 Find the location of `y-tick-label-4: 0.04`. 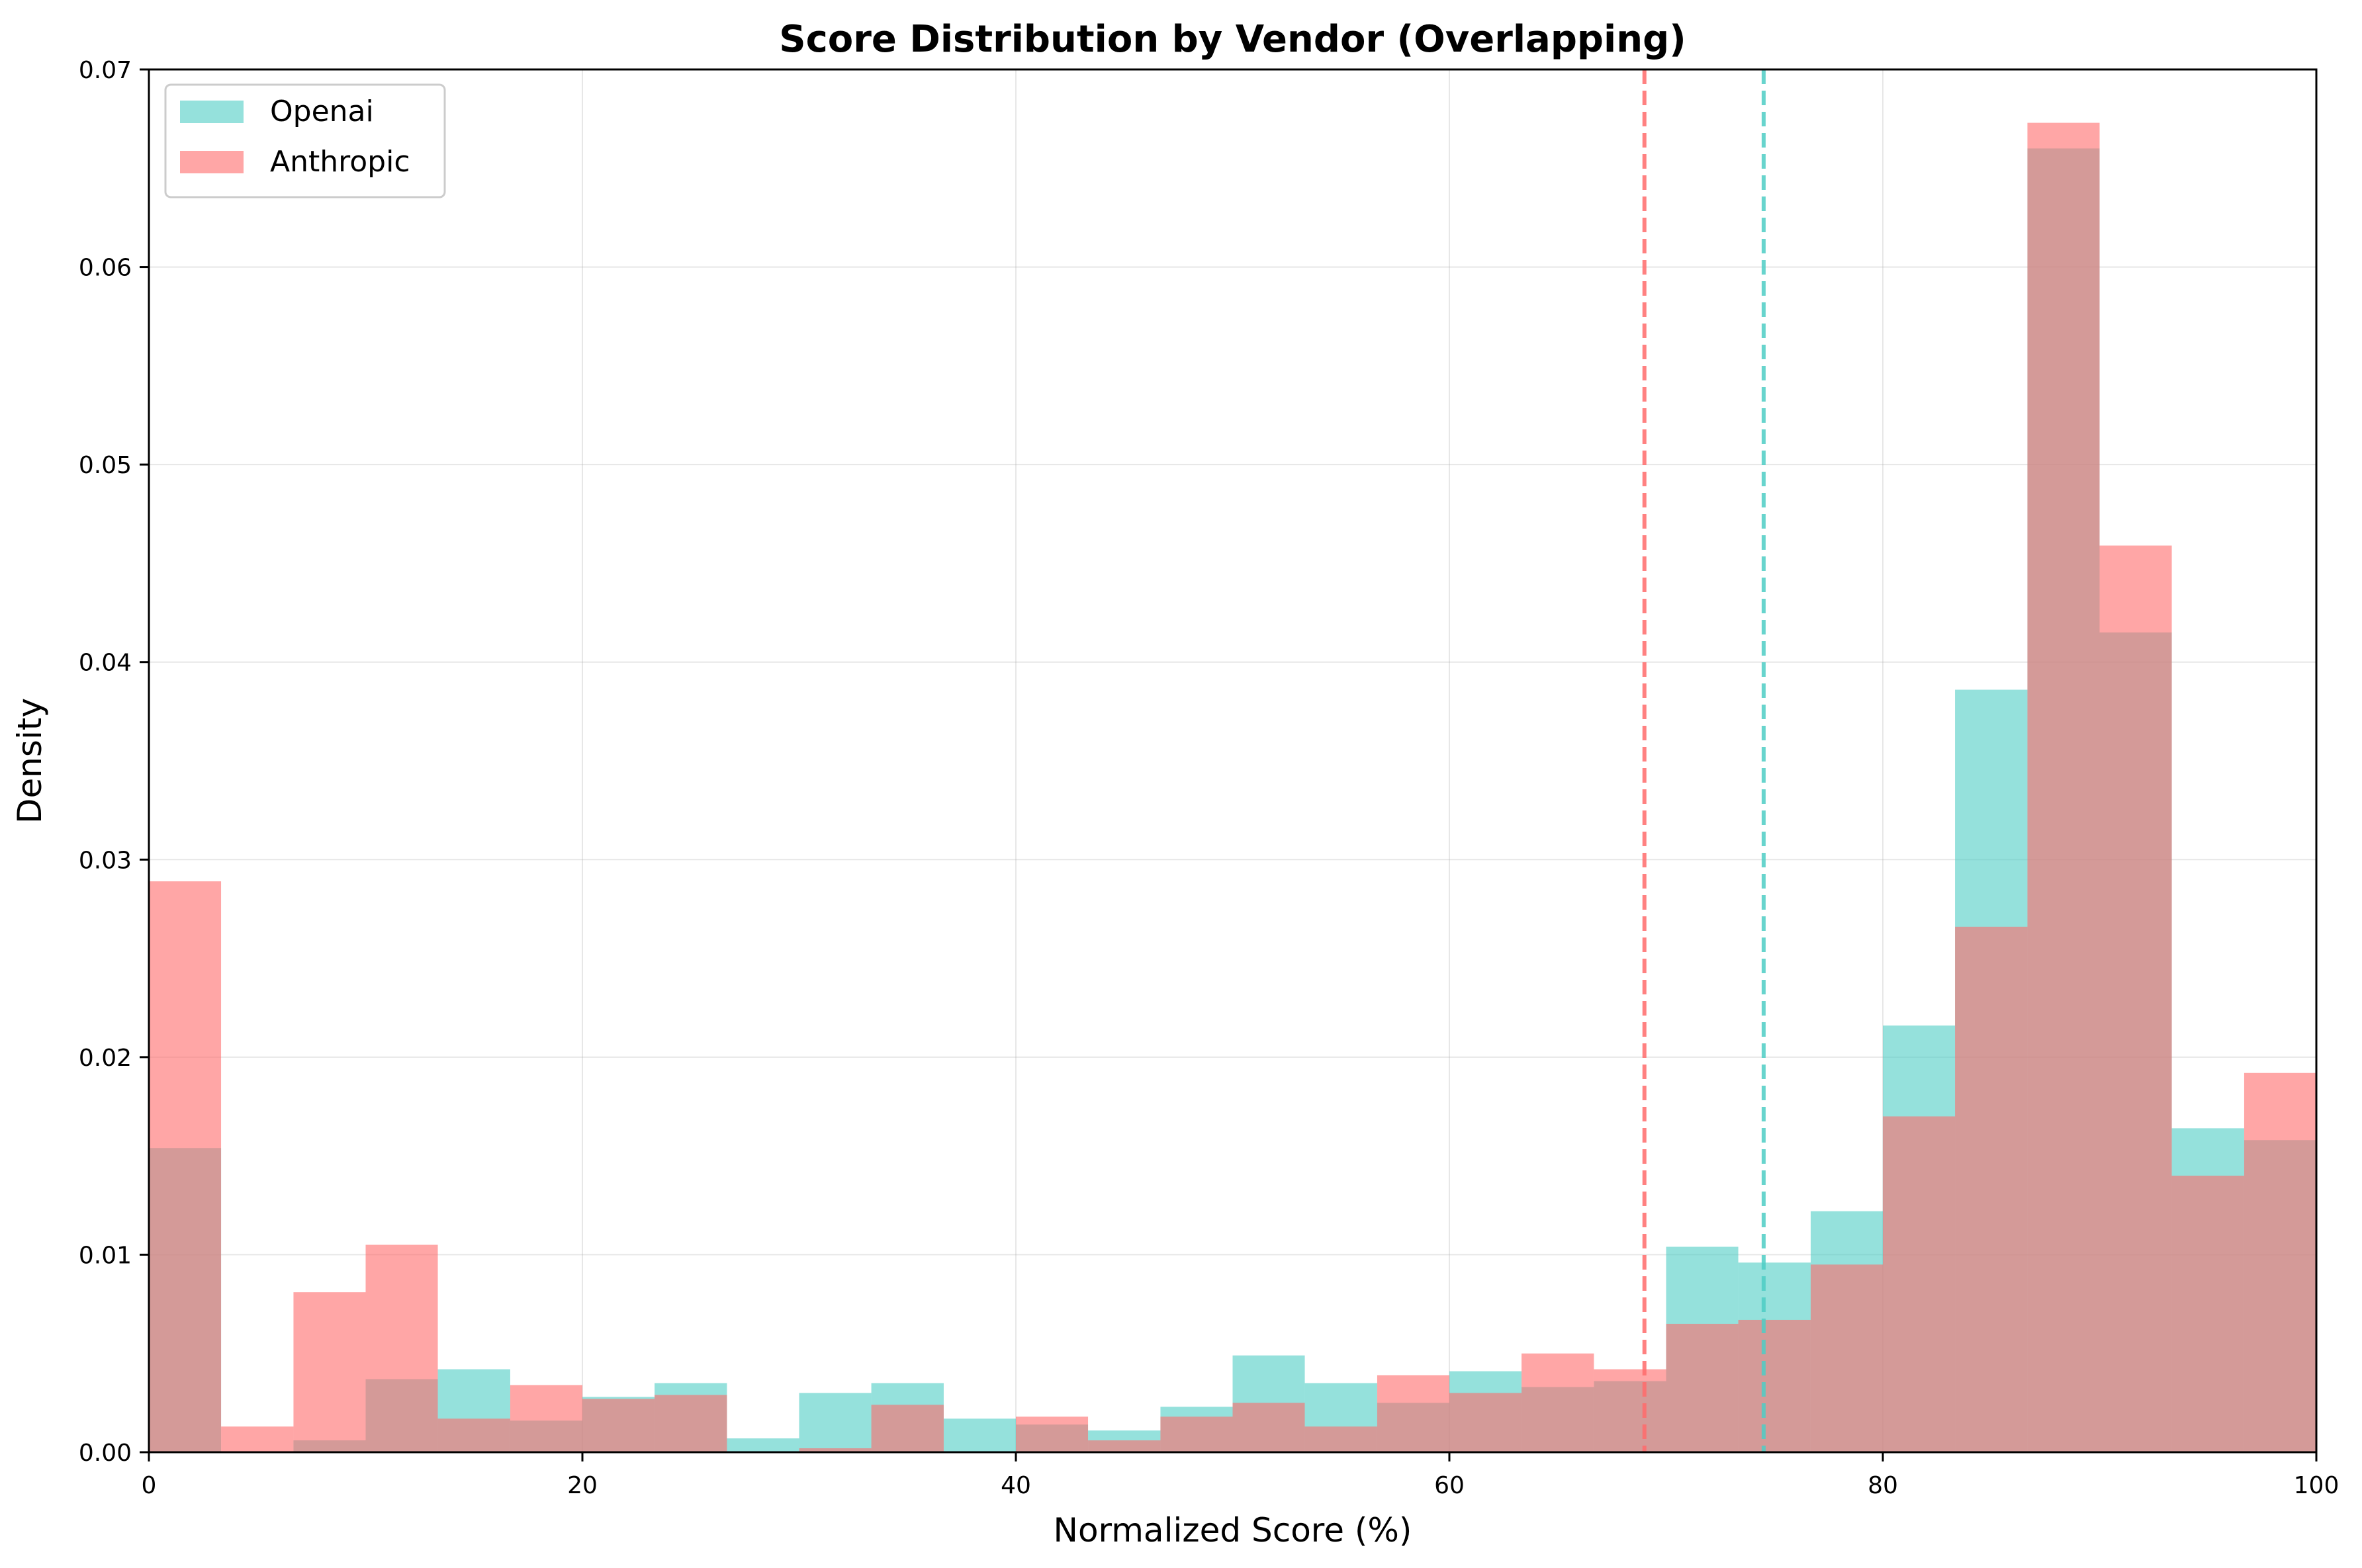

y-tick-label-4: 0.04 is located at coordinates (105, 664).